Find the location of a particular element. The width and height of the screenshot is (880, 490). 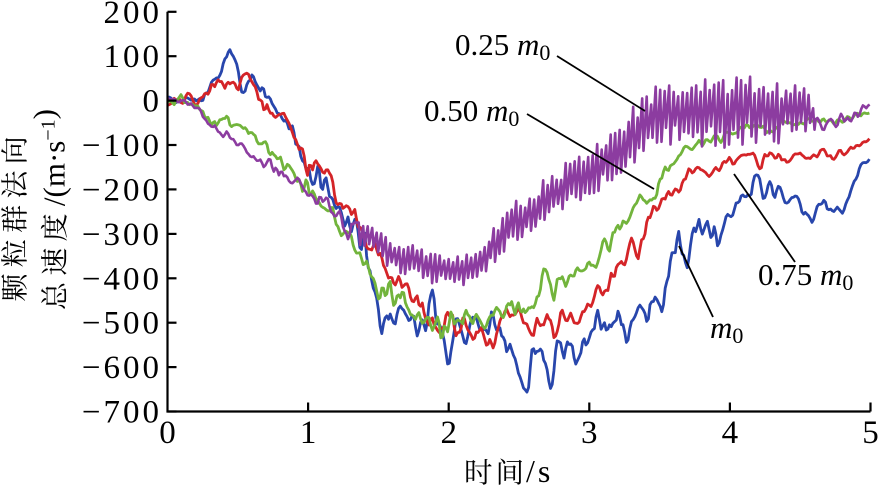

svg-text: −700 is located at coordinates (122, 413).